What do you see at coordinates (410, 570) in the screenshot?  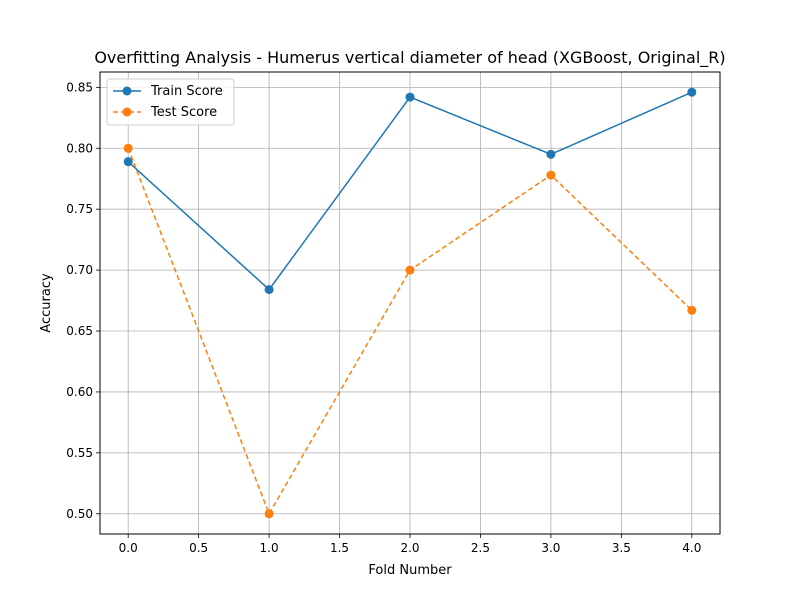 I see `x-axis-label: Fold Number` at bounding box center [410, 570].